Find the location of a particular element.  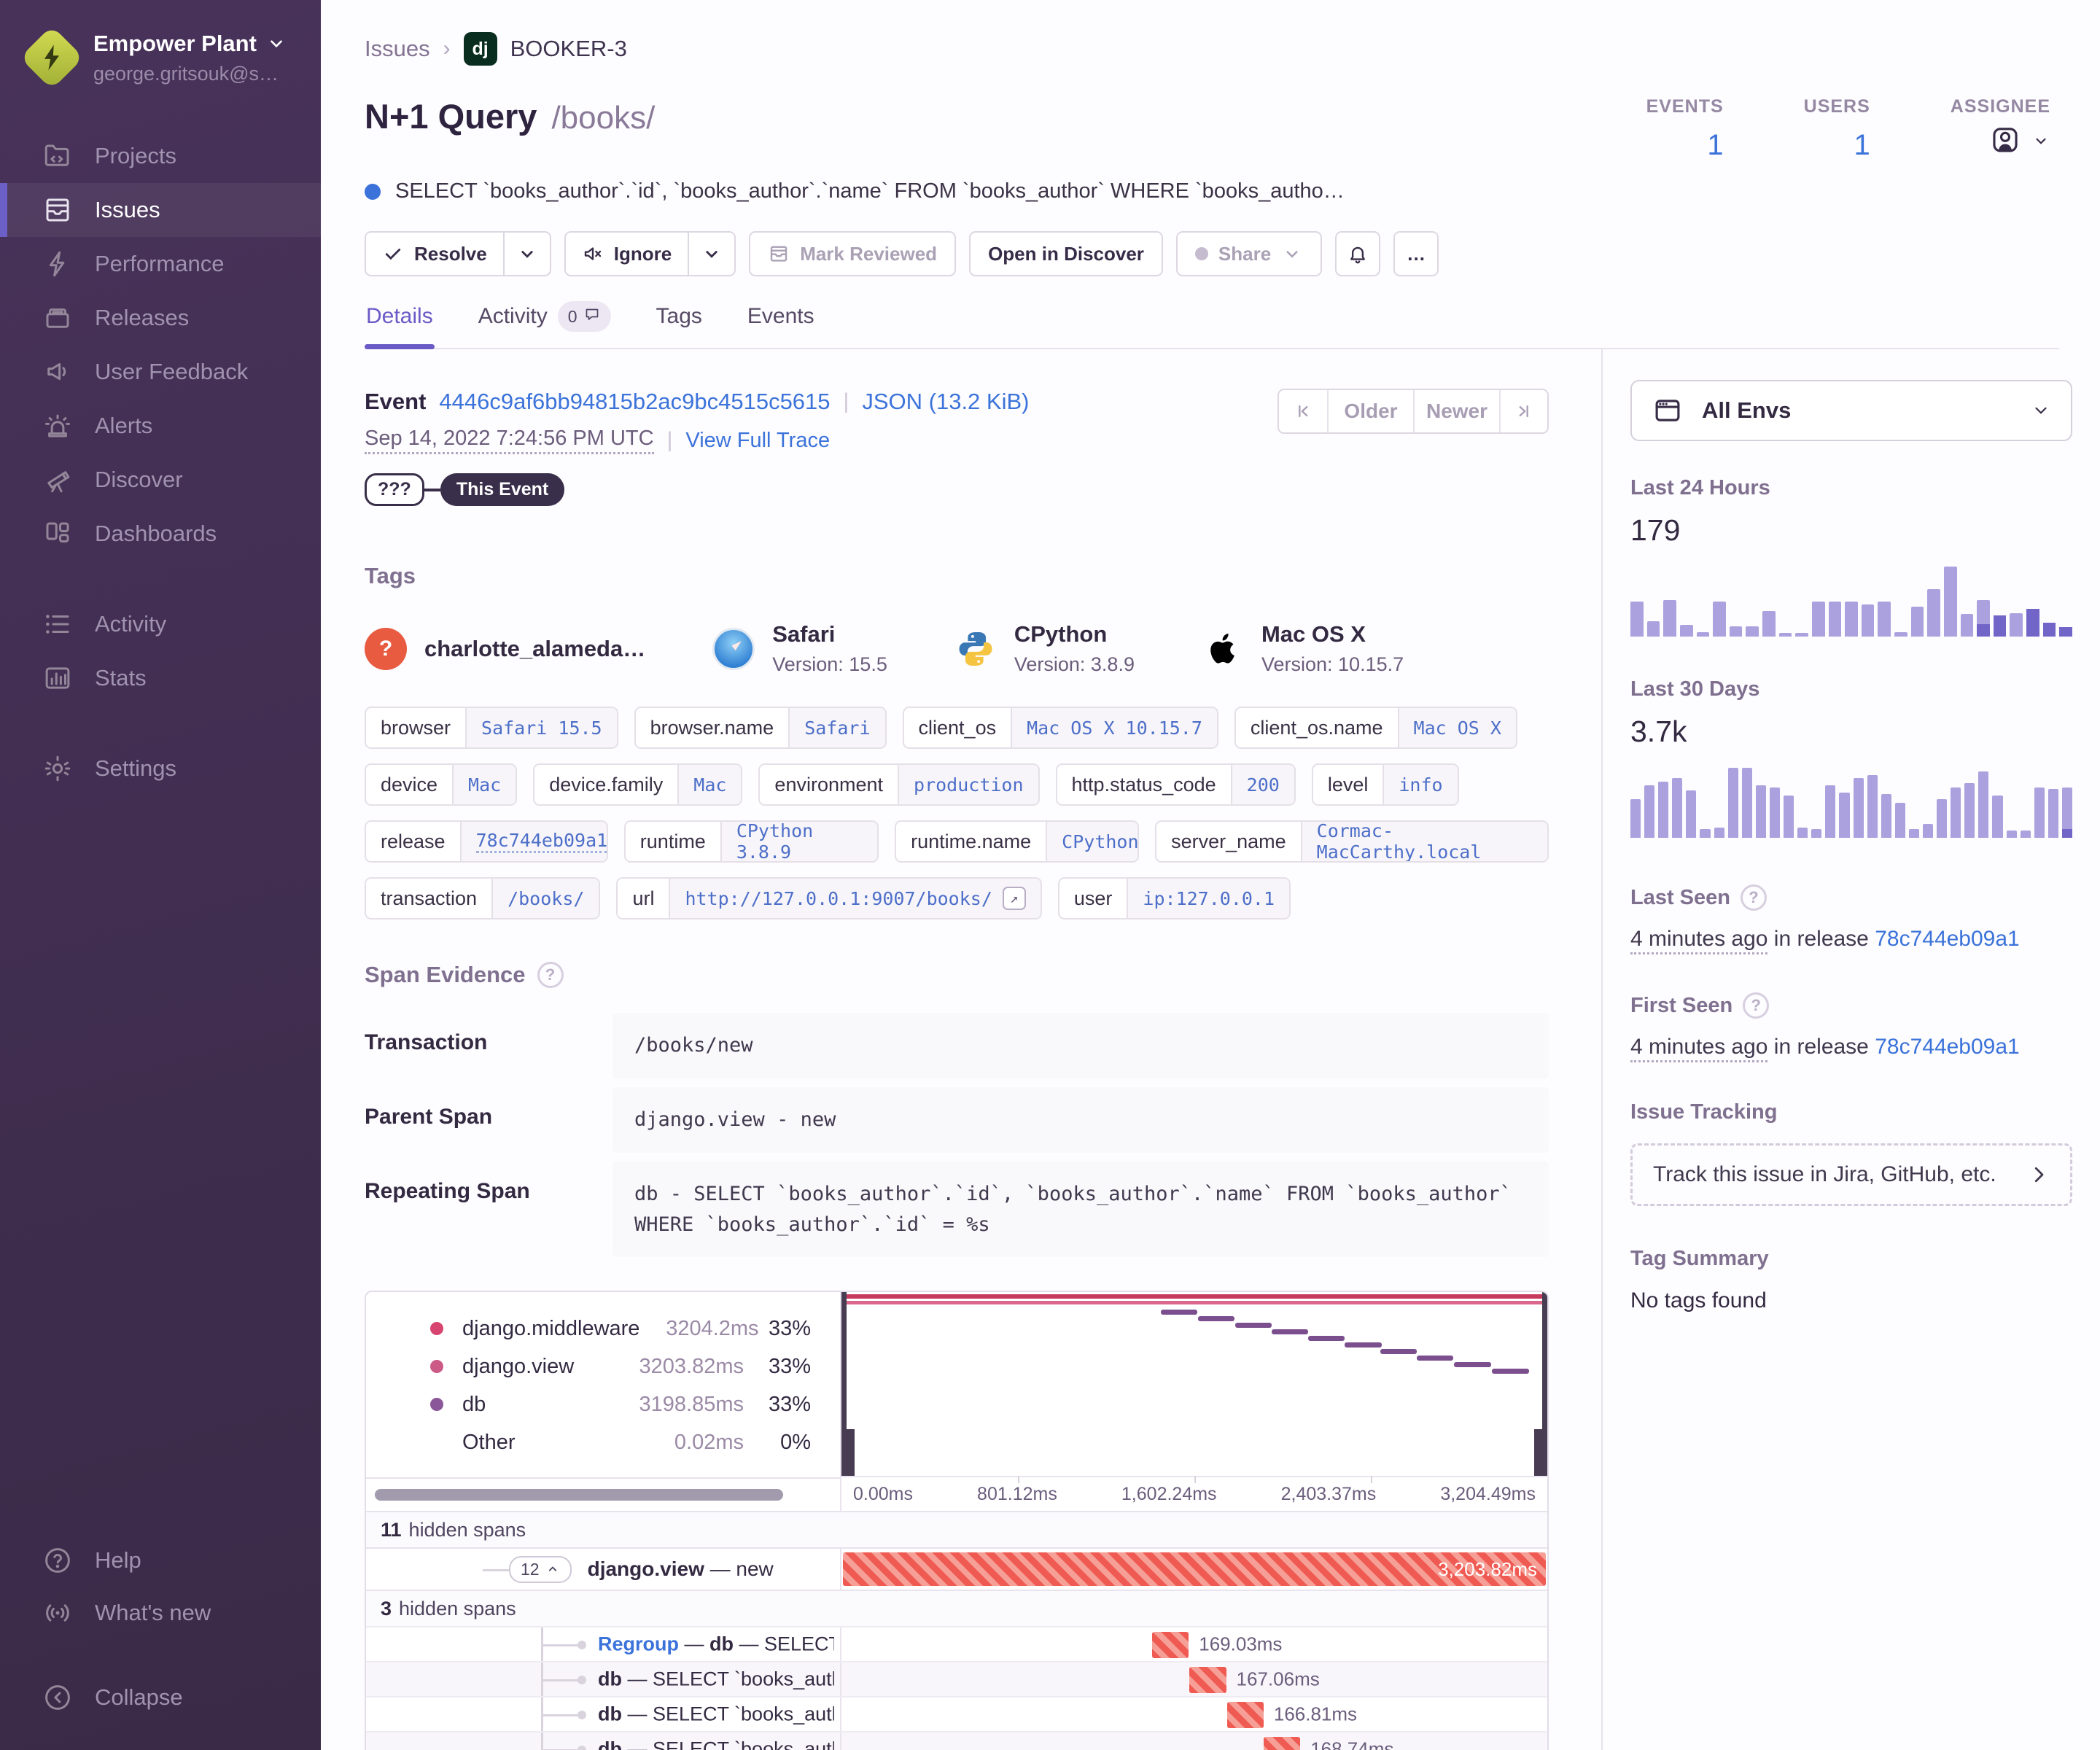

tab-details: Details is located at coordinates (400, 325).